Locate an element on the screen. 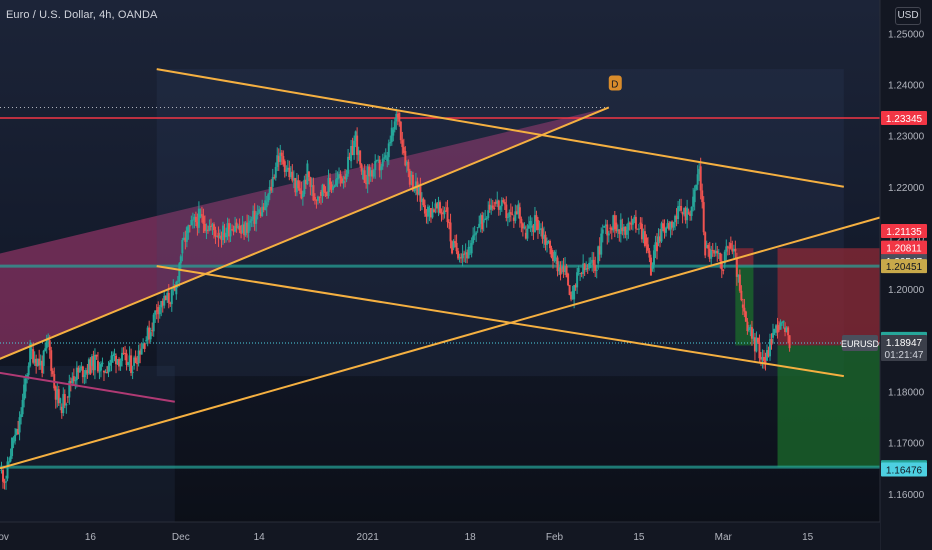 This screenshot has height=550, width=932. price-axis is located at coordinates (906, 275).